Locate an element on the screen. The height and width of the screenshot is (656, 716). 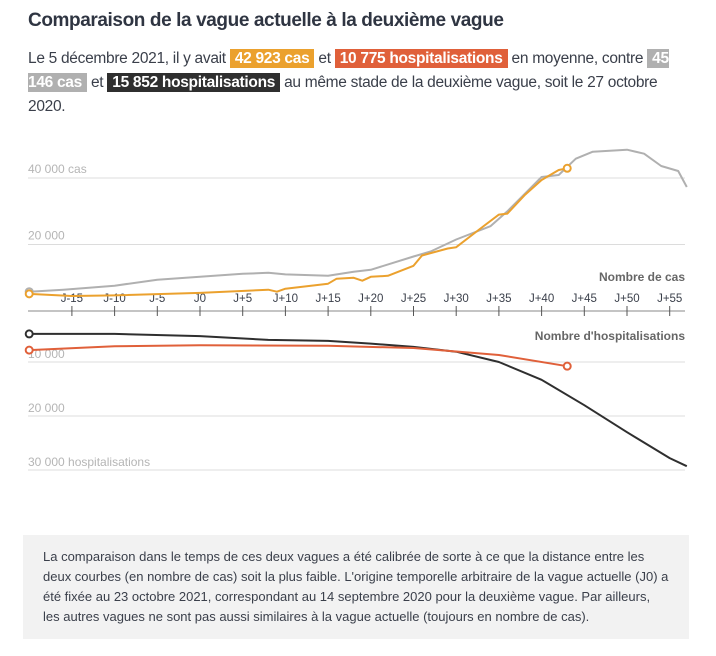
current-wave-hosp-line is located at coordinates (298, 356).